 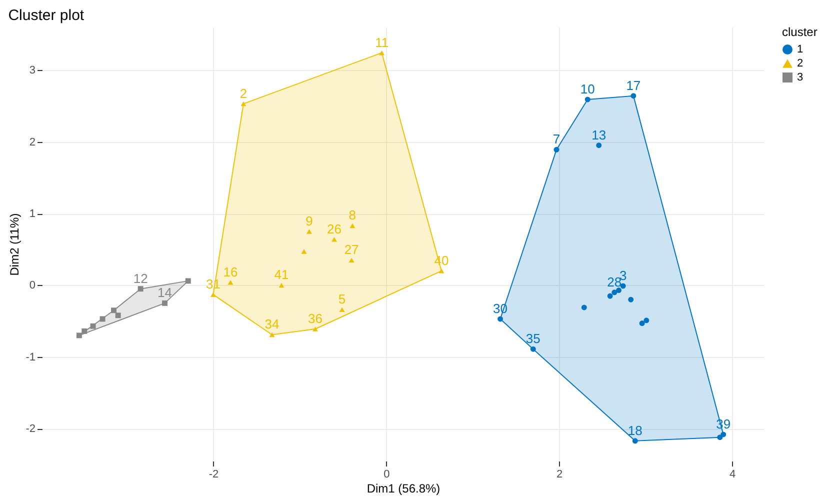 What do you see at coordinates (614, 282) in the screenshot?
I see `annotation: 28` at bounding box center [614, 282].